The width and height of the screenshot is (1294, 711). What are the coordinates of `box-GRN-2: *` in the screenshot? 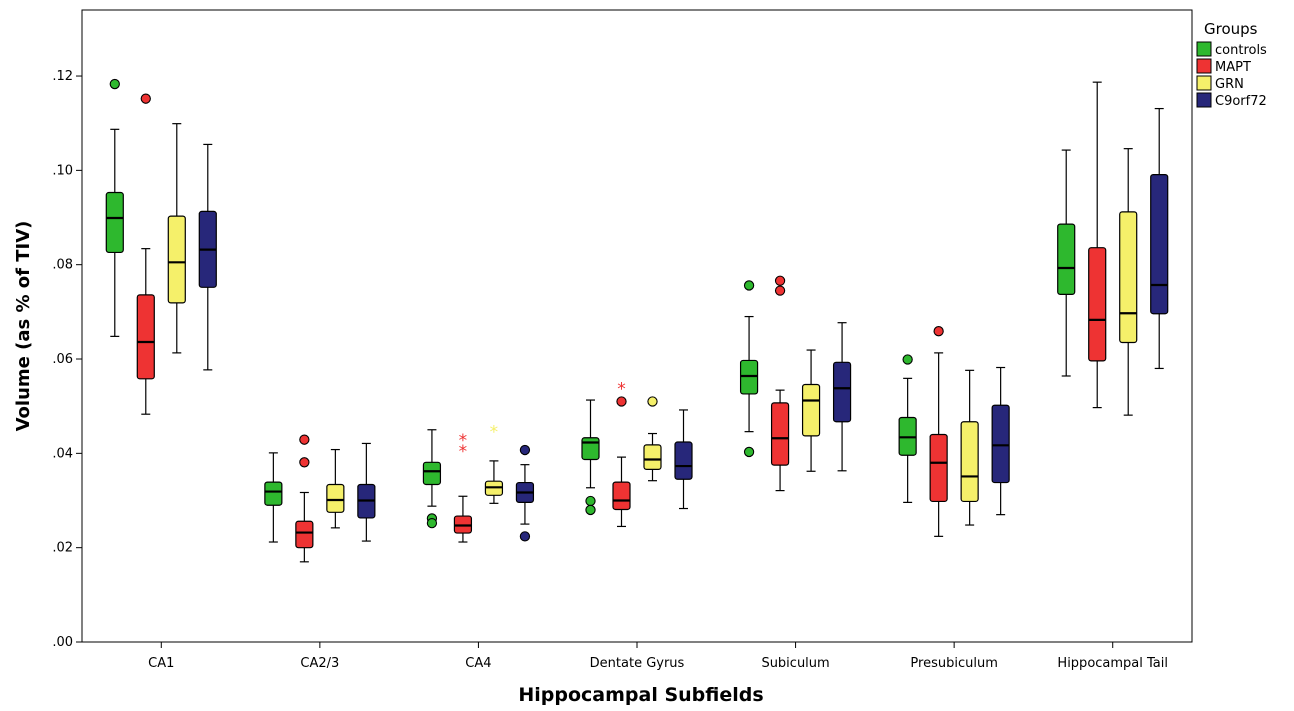 It's located at (494, 463).